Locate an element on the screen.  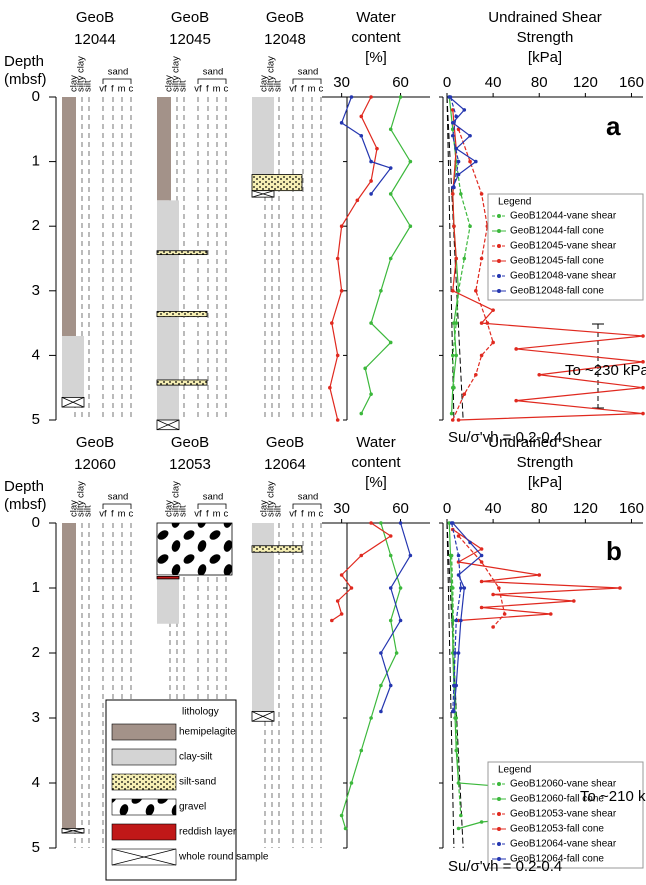
x-tick-label: 30 is located at coordinates (341, 508).